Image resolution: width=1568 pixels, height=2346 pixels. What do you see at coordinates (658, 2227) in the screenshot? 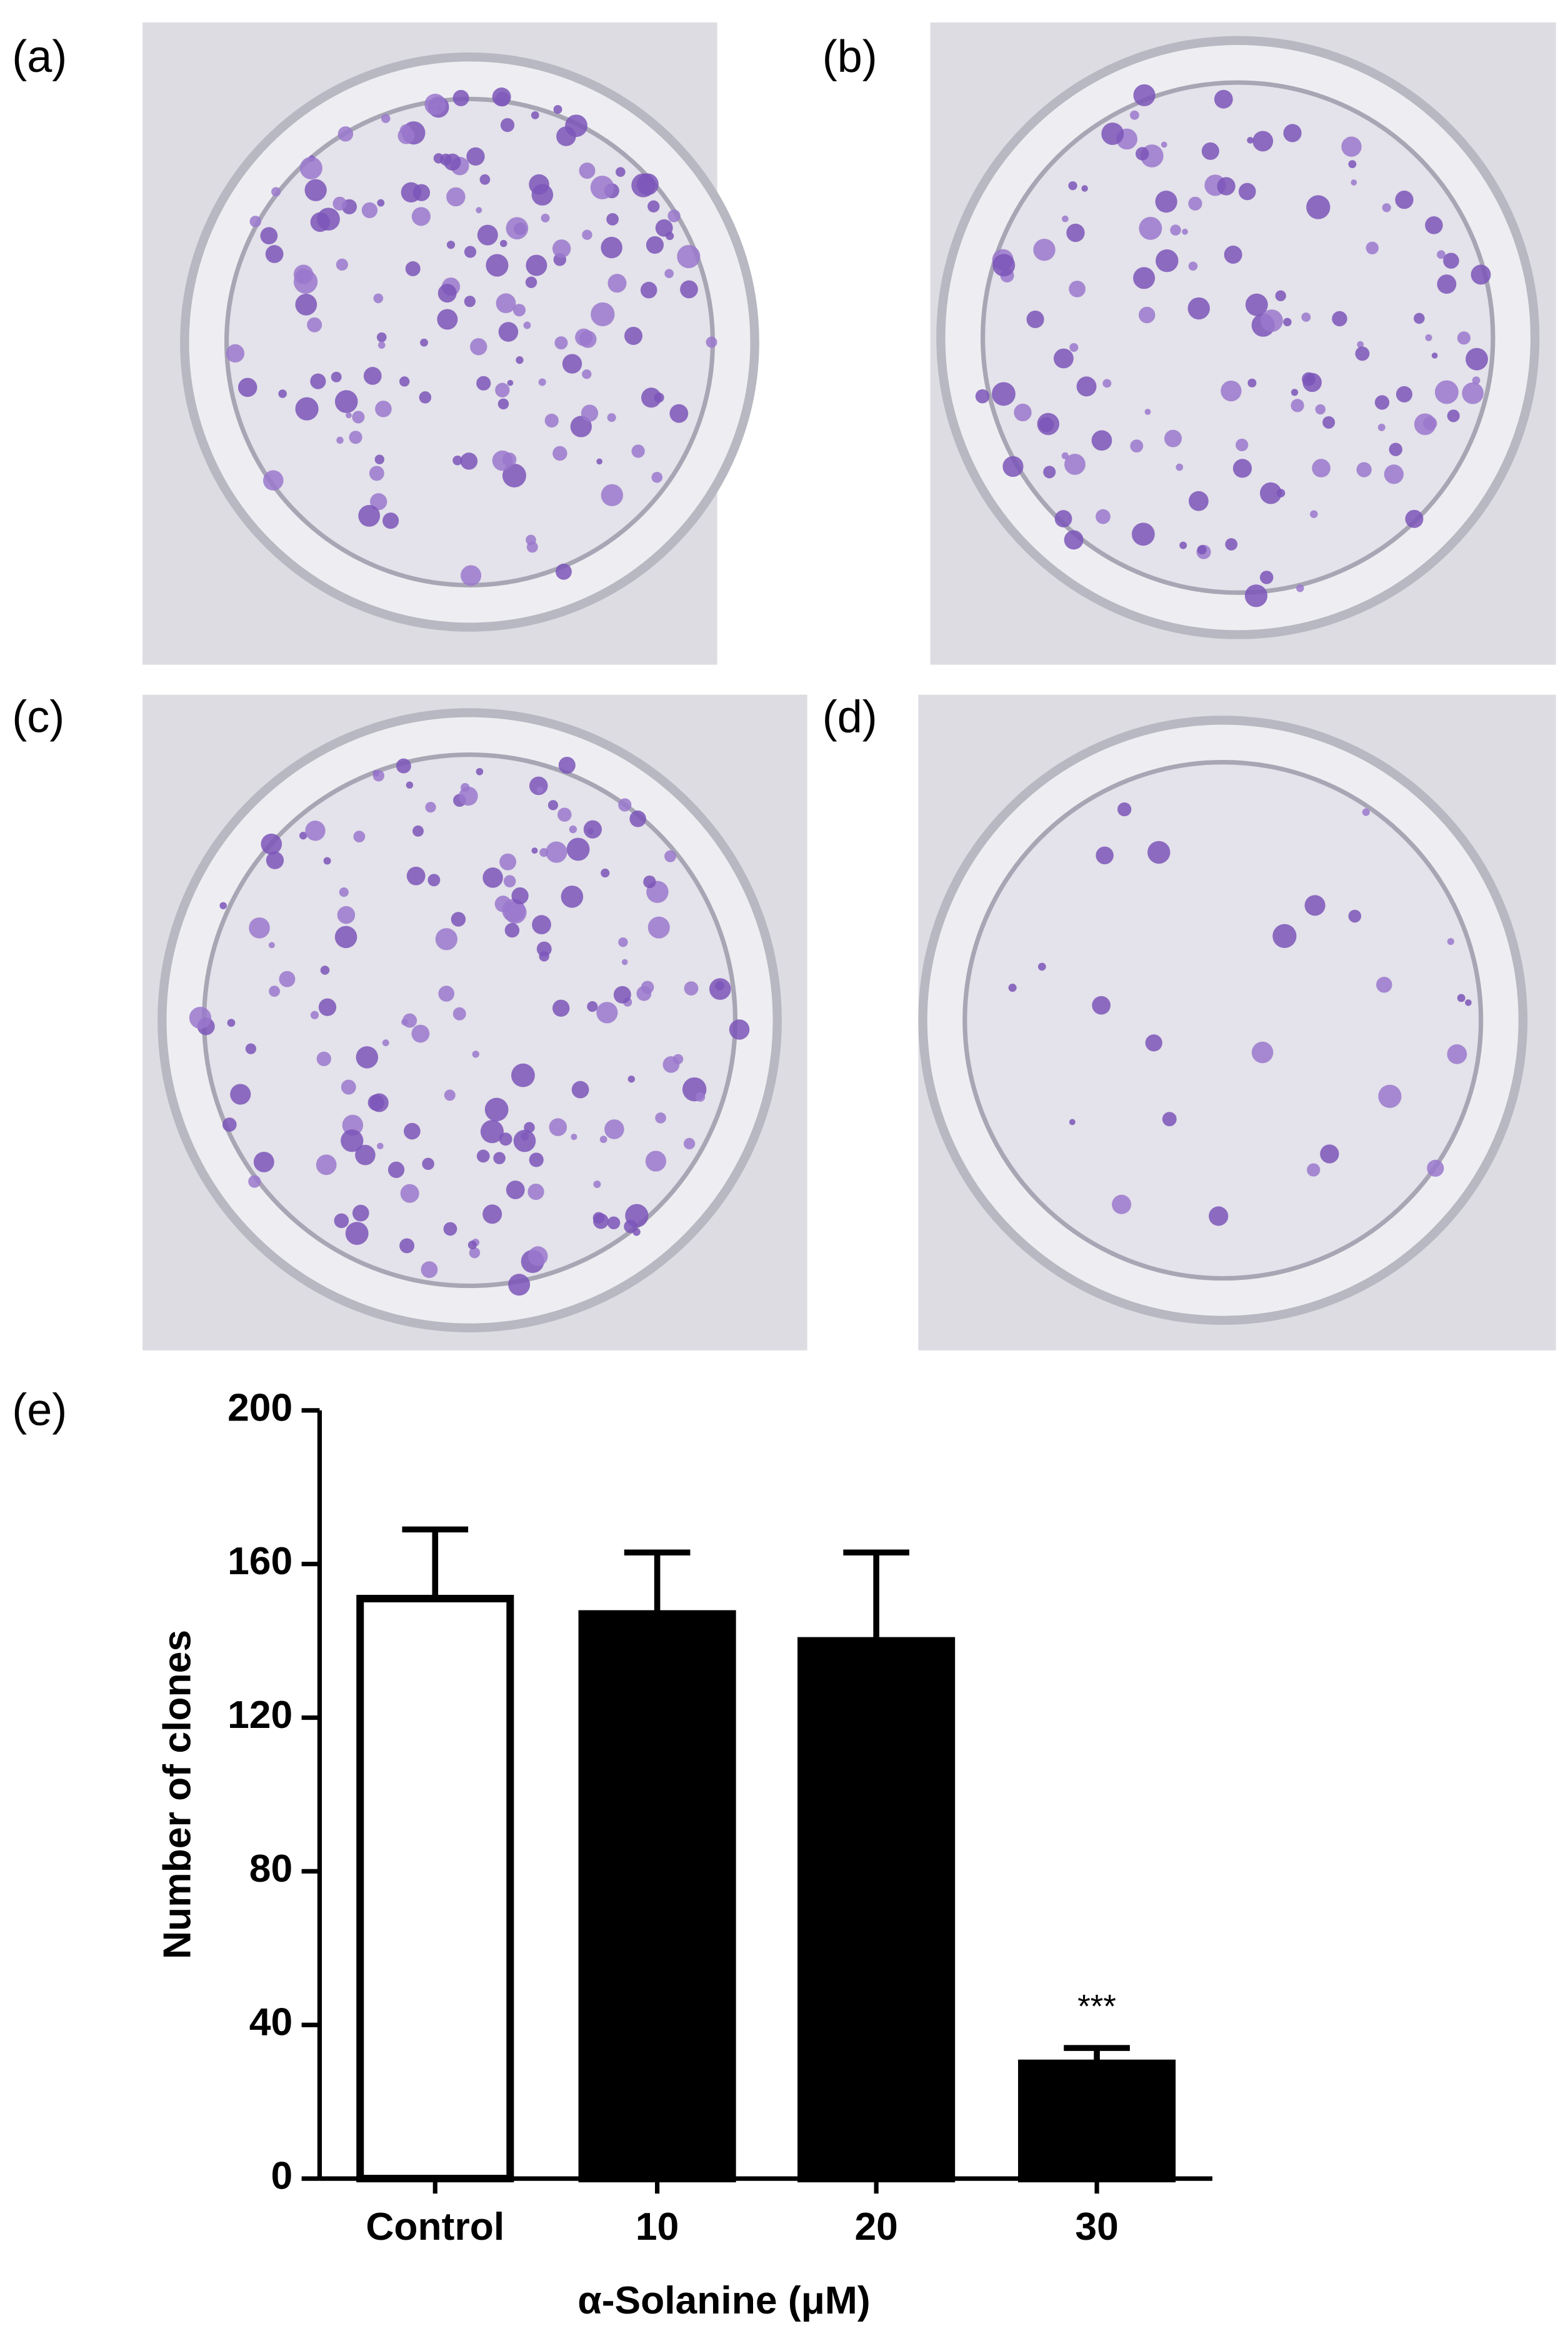
I see `x-tick-label: 10` at bounding box center [658, 2227].